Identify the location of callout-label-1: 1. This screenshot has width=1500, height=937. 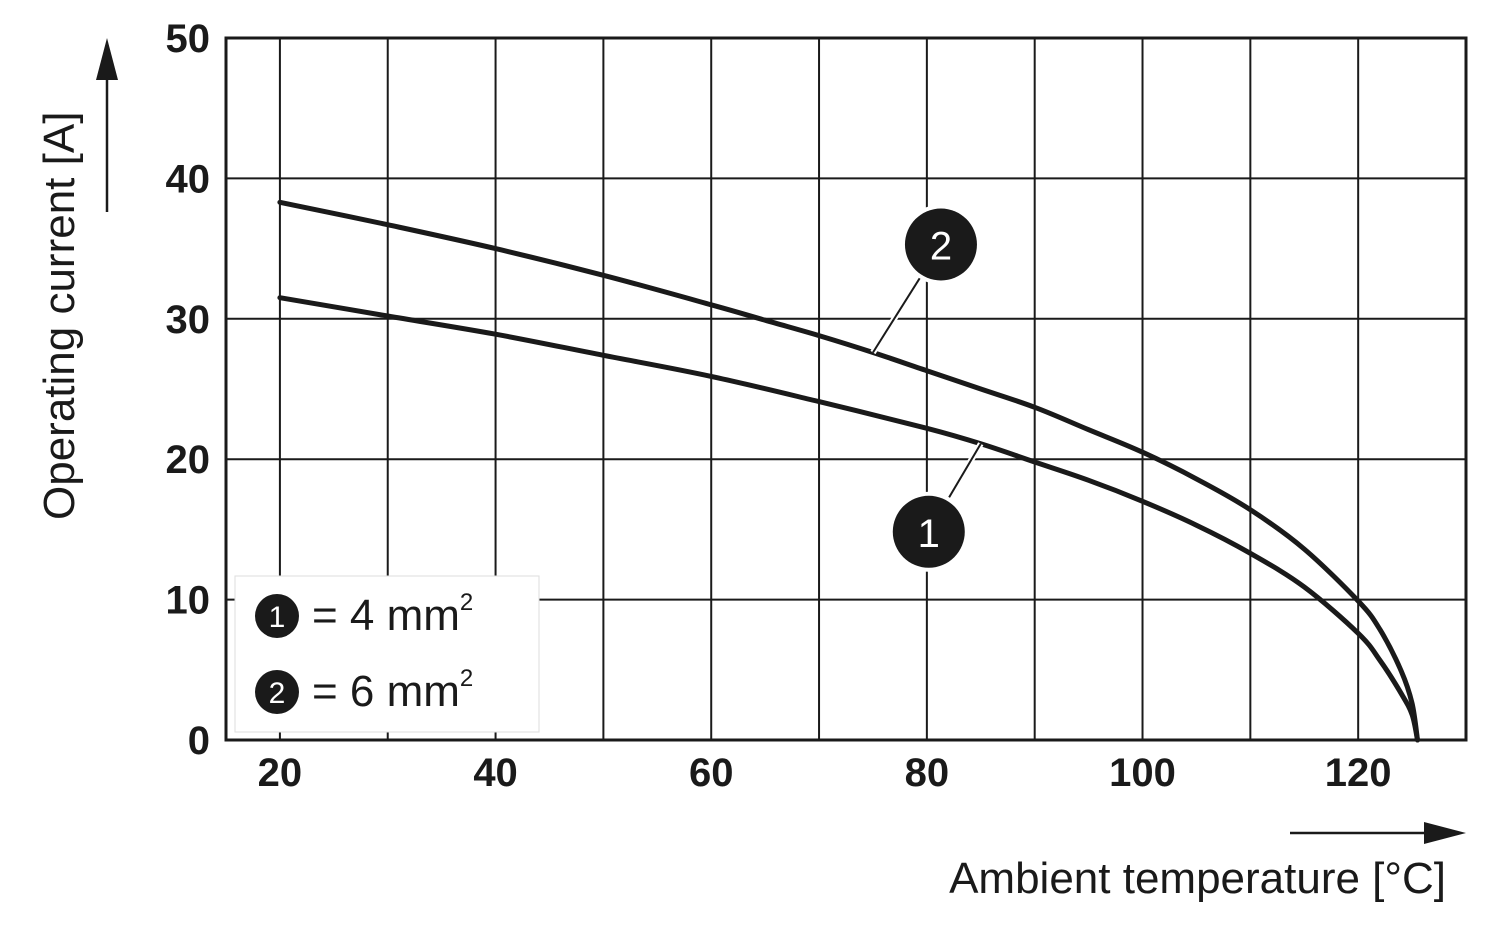
(929, 534).